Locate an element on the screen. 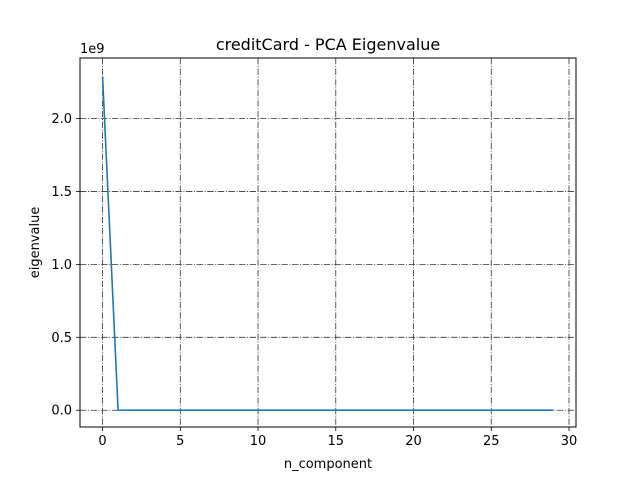  x-tick-label: 30 is located at coordinates (569, 441).